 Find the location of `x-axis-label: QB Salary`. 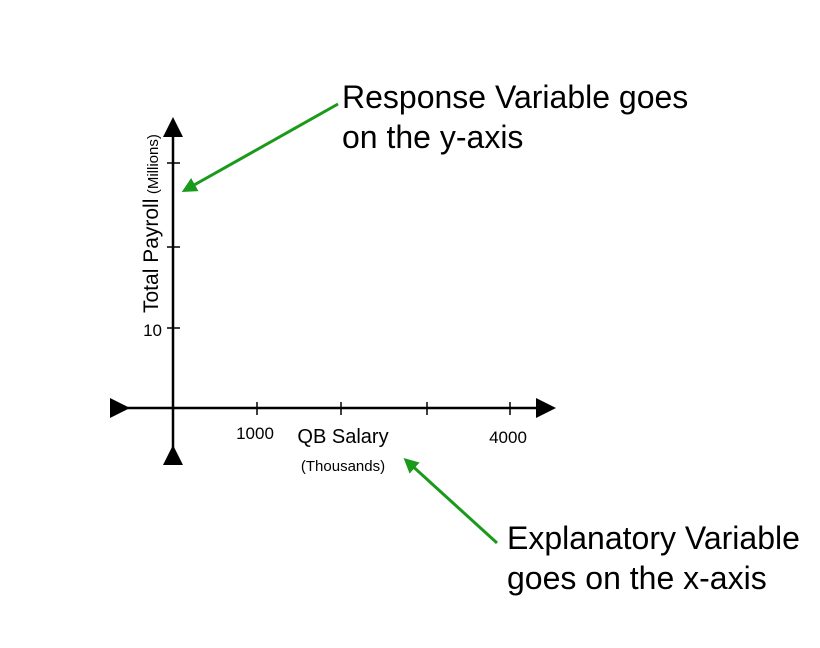

x-axis-label: QB Salary is located at coordinates (342, 437).